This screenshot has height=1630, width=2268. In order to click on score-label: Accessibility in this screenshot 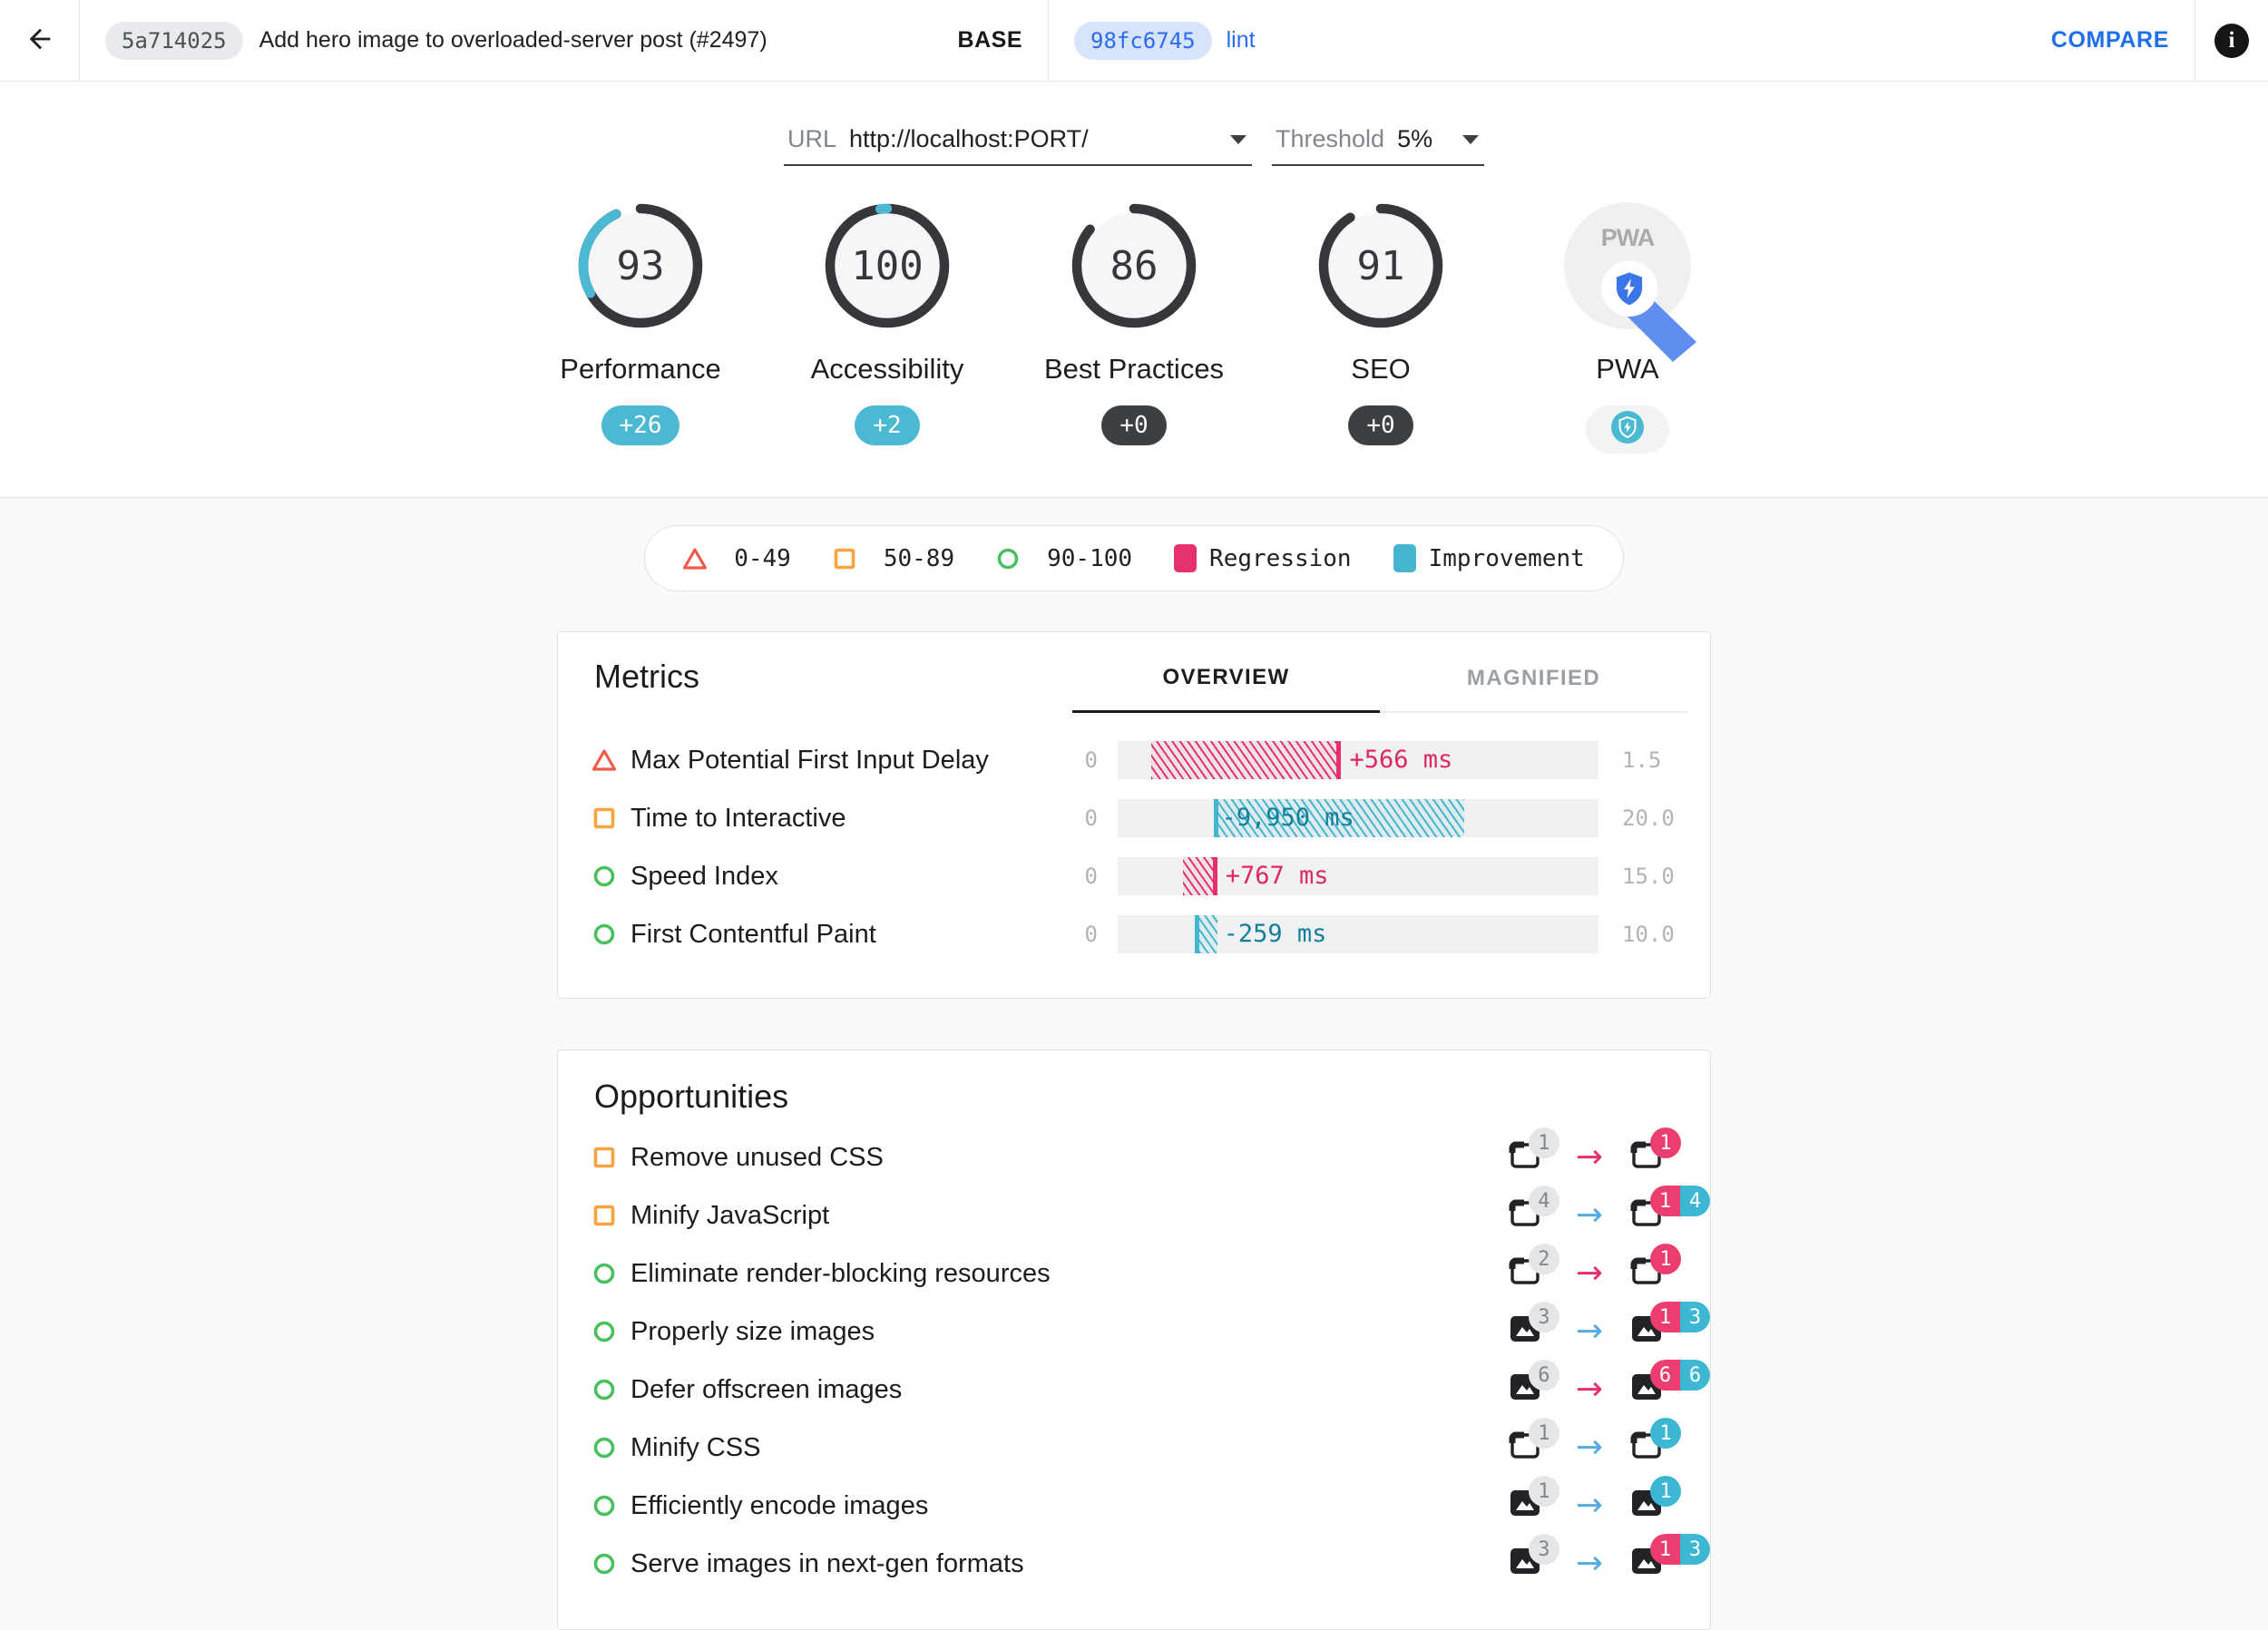, I will do `click(887, 369)`.